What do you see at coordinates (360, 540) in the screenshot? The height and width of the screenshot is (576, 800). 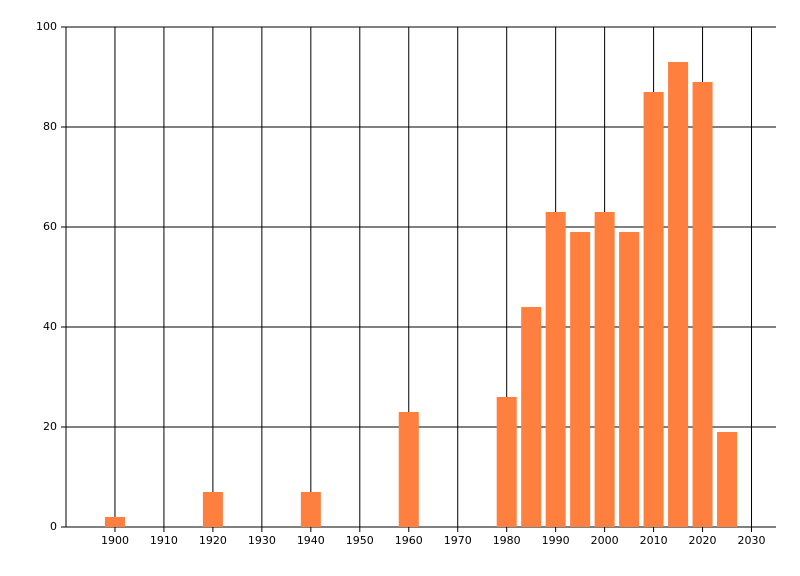 I see `x-tick-label: 1950` at bounding box center [360, 540].